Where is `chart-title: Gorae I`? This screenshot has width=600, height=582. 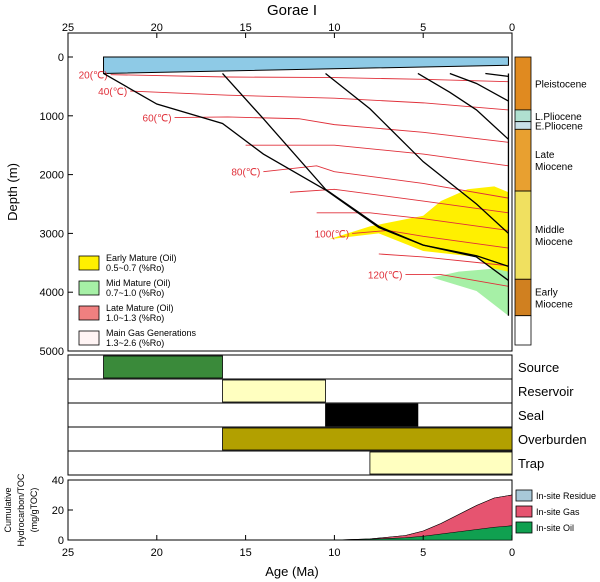
chart-title: Gorae I is located at coordinates (292, 10).